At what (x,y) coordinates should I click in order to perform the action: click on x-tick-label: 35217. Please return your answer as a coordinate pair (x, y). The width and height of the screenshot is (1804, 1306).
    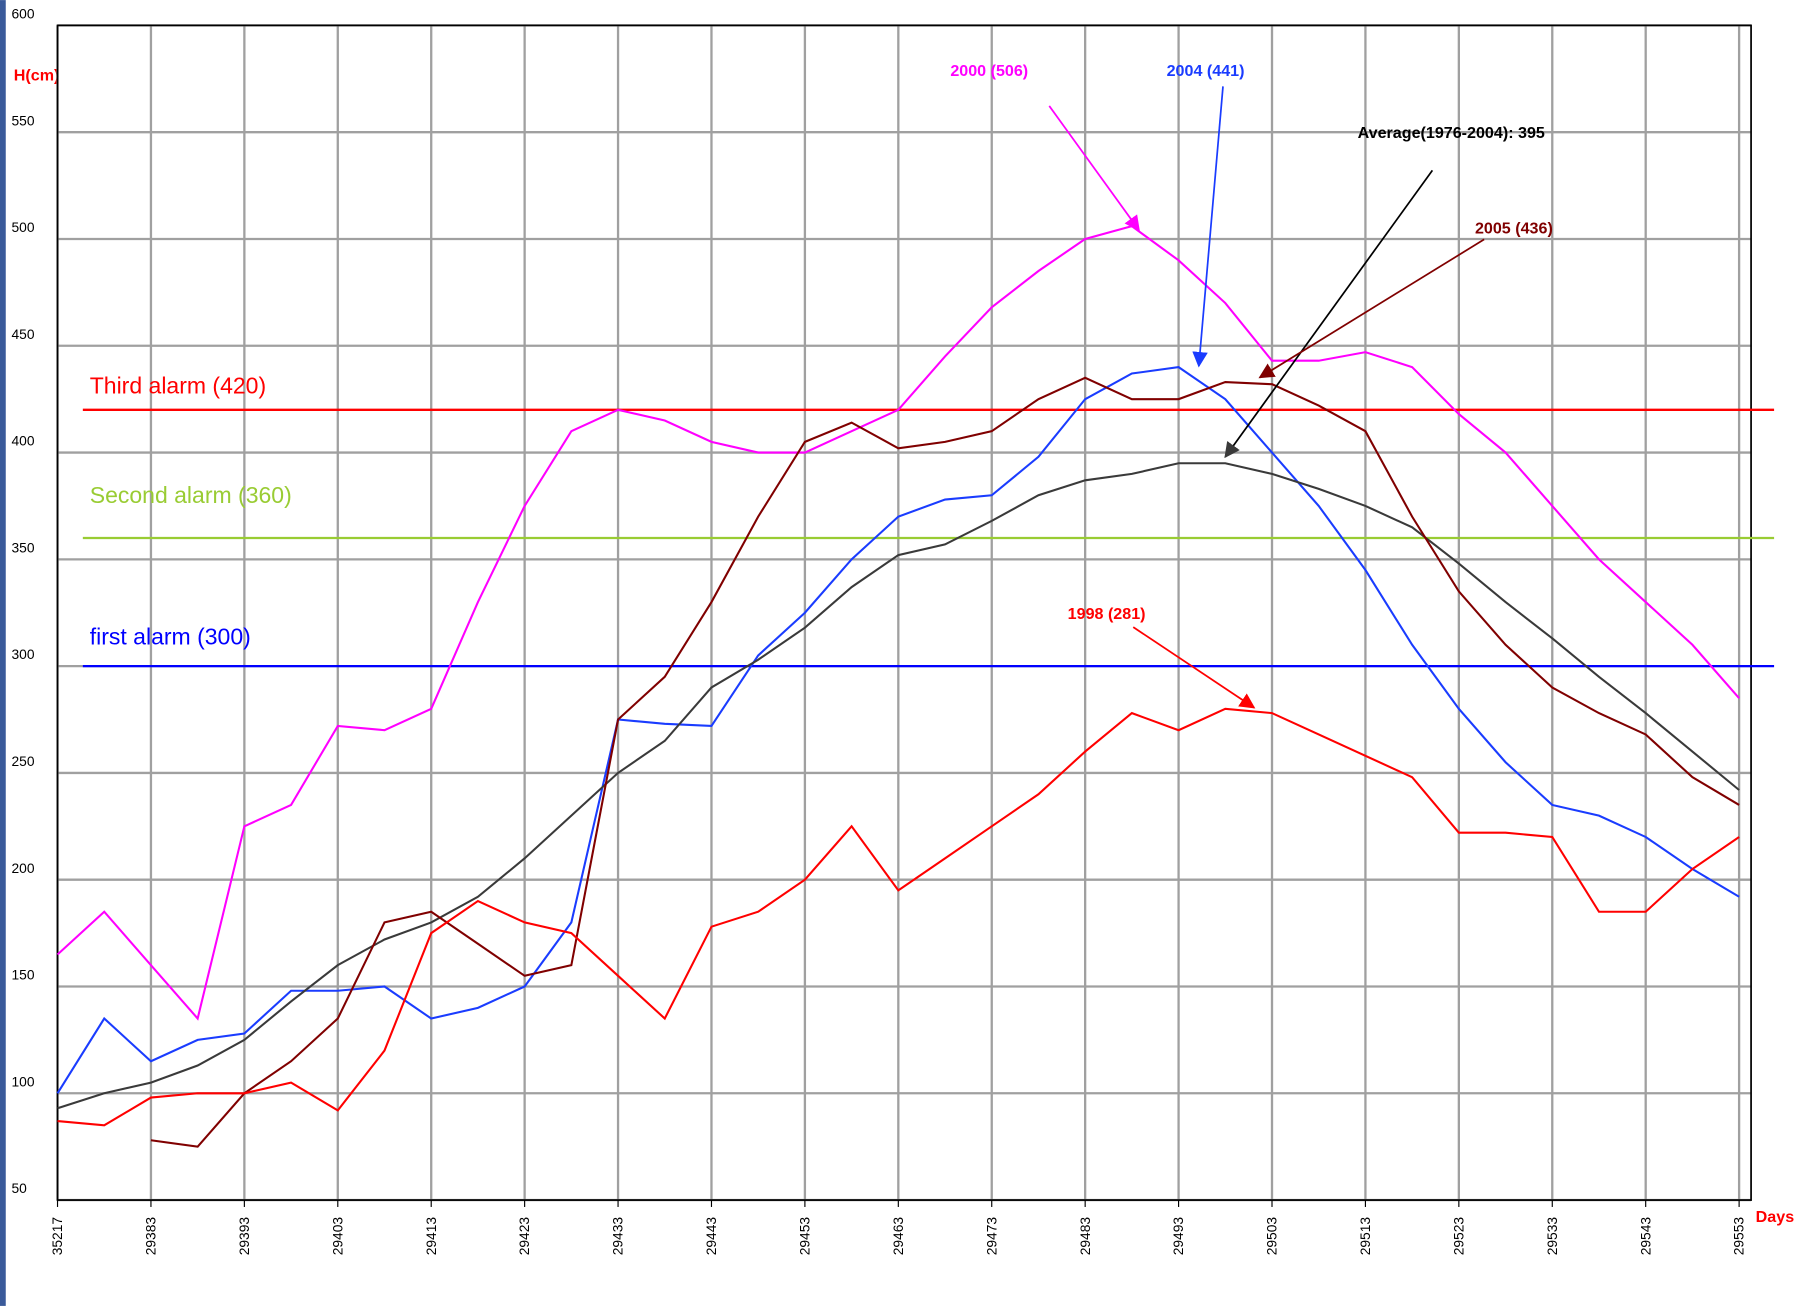
    Looking at the image, I should click on (57, 1236).